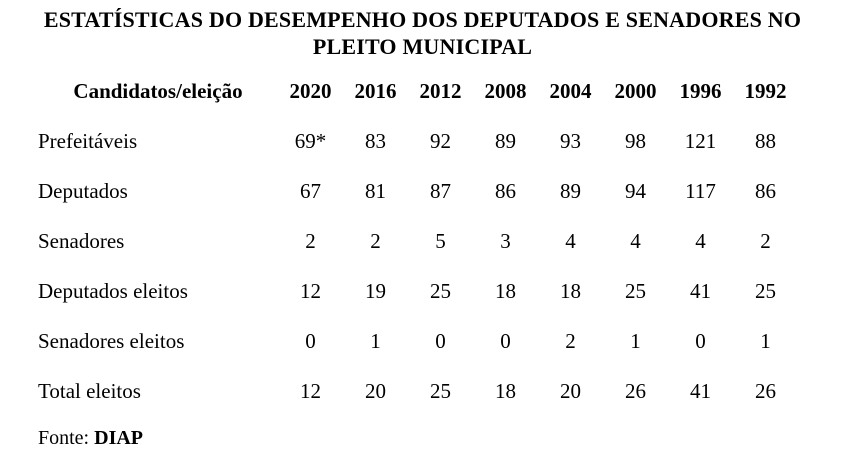  I want to click on cell-value: 98, so click(635, 140).